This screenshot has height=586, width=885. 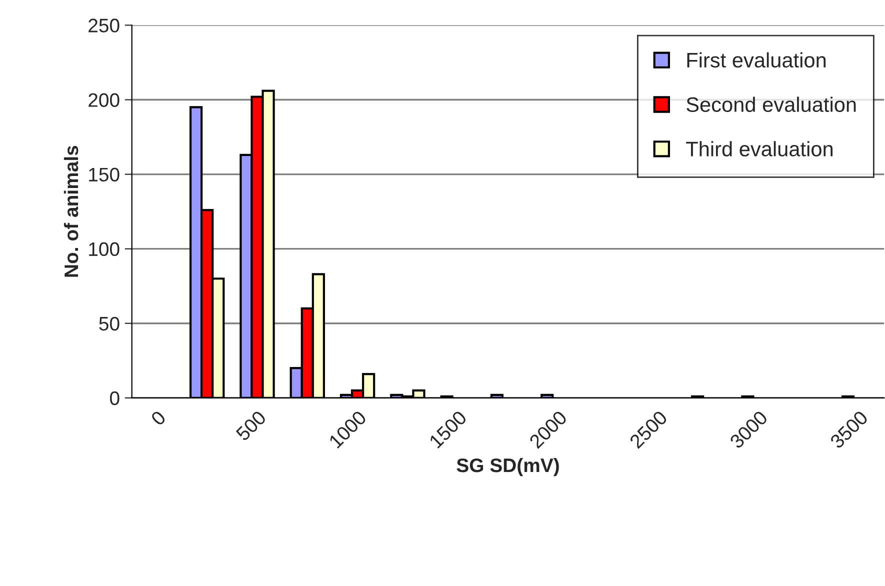 I want to click on x-axis-title: SG SD(mV), so click(x=507, y=467).